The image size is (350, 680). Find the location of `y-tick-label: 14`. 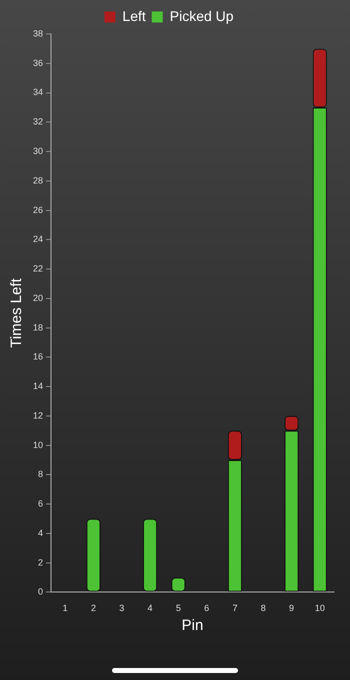

y-tick-label: 14 is located at coordinates (38, 386).